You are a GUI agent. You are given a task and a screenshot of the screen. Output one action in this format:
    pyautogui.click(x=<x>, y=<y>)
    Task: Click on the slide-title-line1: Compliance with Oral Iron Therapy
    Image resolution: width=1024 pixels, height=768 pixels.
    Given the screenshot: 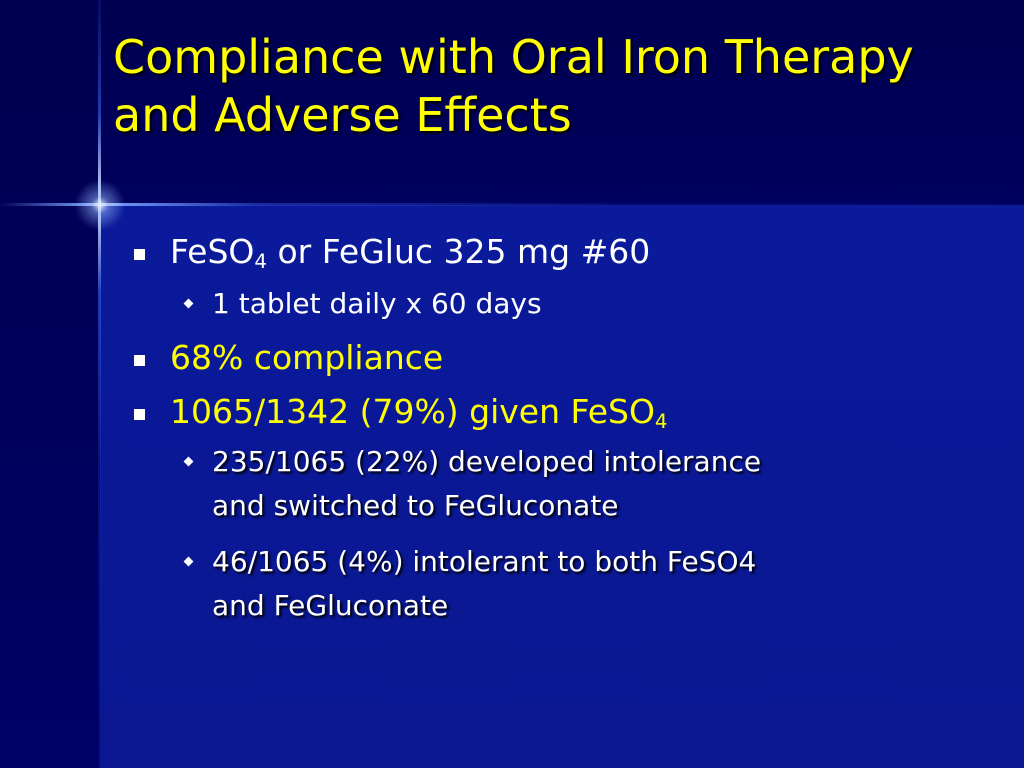 What is the action you would take?
    pyautogui.click(x=513, y=57)
    